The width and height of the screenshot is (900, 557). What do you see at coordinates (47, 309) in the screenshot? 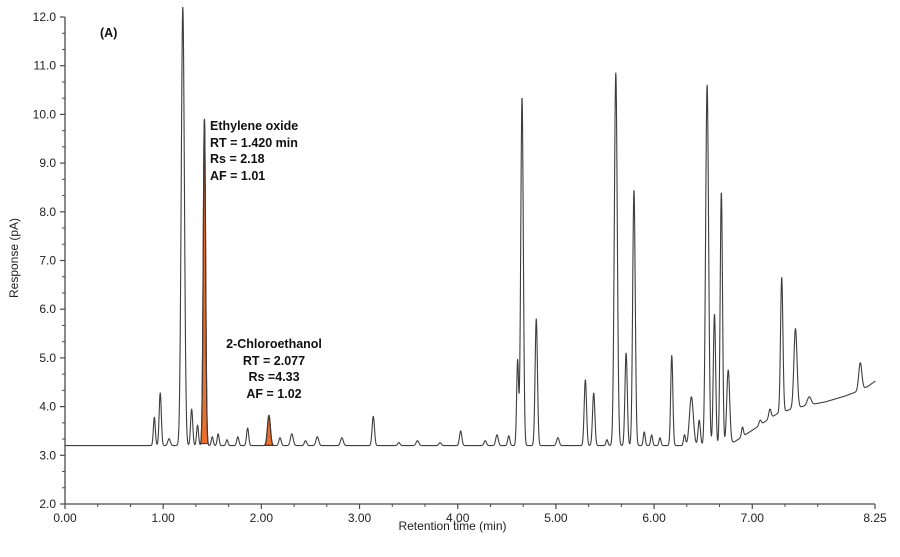
I see `y-tick-label: 6.0` at bounding box center [47, 309].